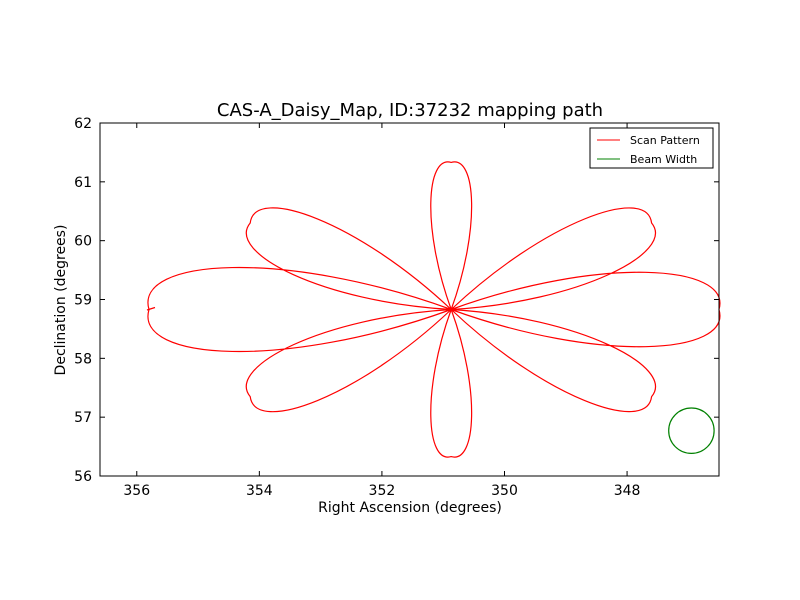  Describe the element at coordinates (627, 491) in the screenshot. I see `x-tick-label: 348` at that location.